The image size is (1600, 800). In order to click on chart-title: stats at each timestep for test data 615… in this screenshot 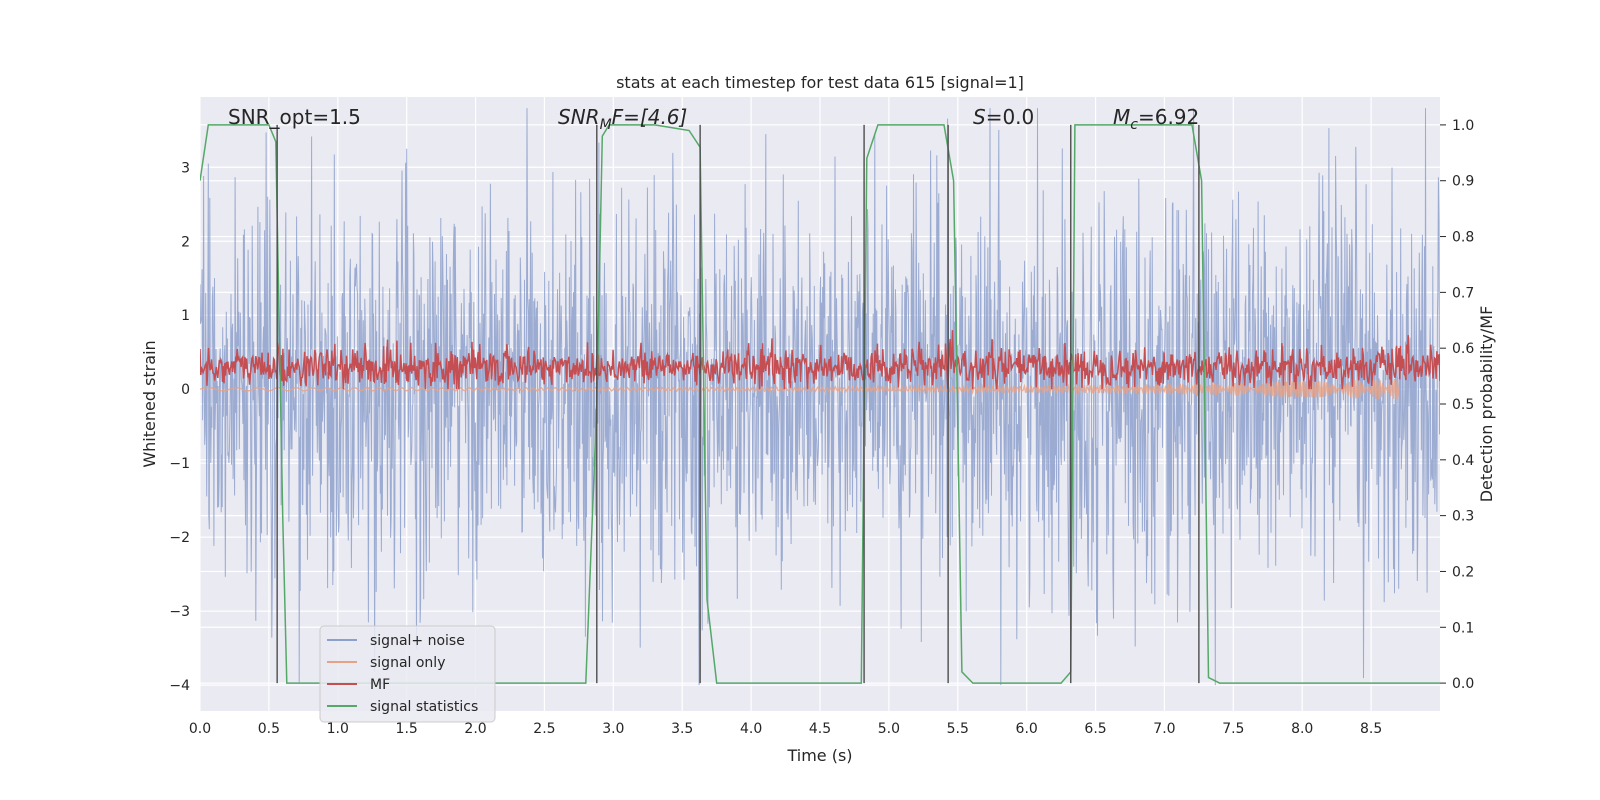, I will do `click(820, 82)`.